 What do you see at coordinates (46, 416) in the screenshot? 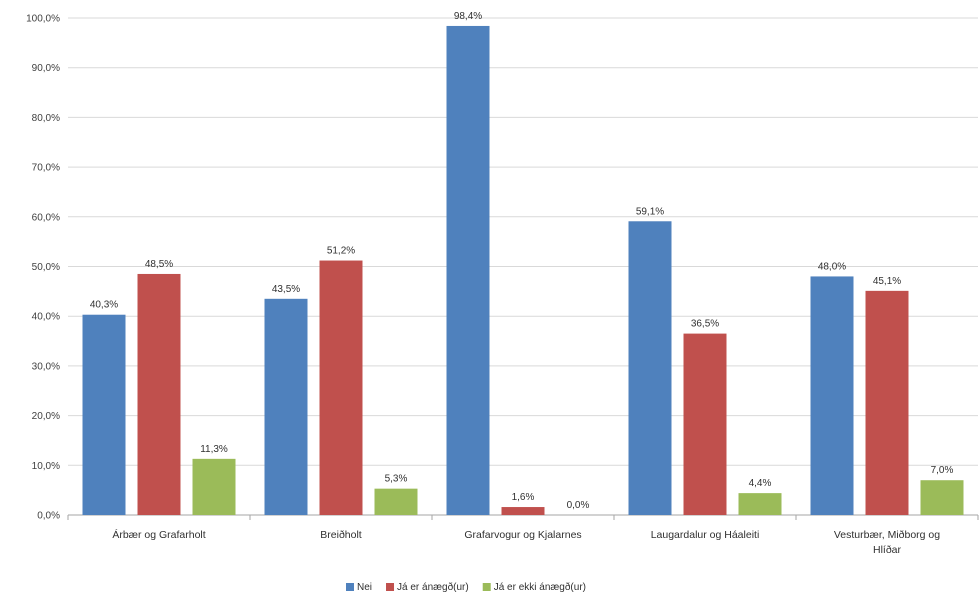
I see `y-tick-label: 20,0%` at bounding box center [46, 416].